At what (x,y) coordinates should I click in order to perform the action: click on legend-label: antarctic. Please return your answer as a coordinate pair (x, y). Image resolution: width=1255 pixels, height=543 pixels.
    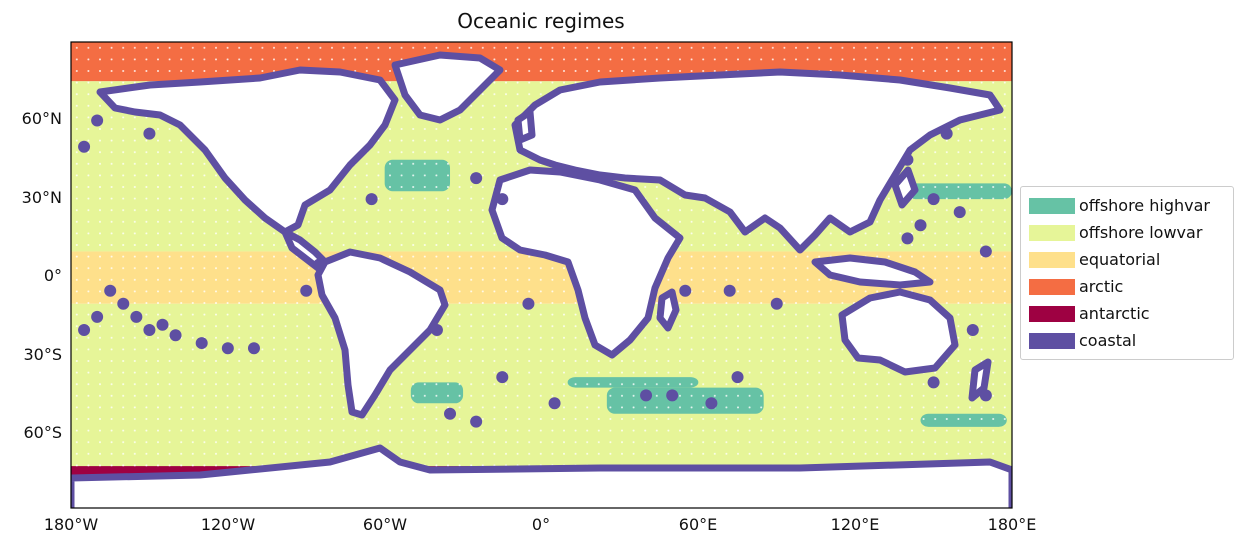
    Looking at the image, I should click on (1114, 313).